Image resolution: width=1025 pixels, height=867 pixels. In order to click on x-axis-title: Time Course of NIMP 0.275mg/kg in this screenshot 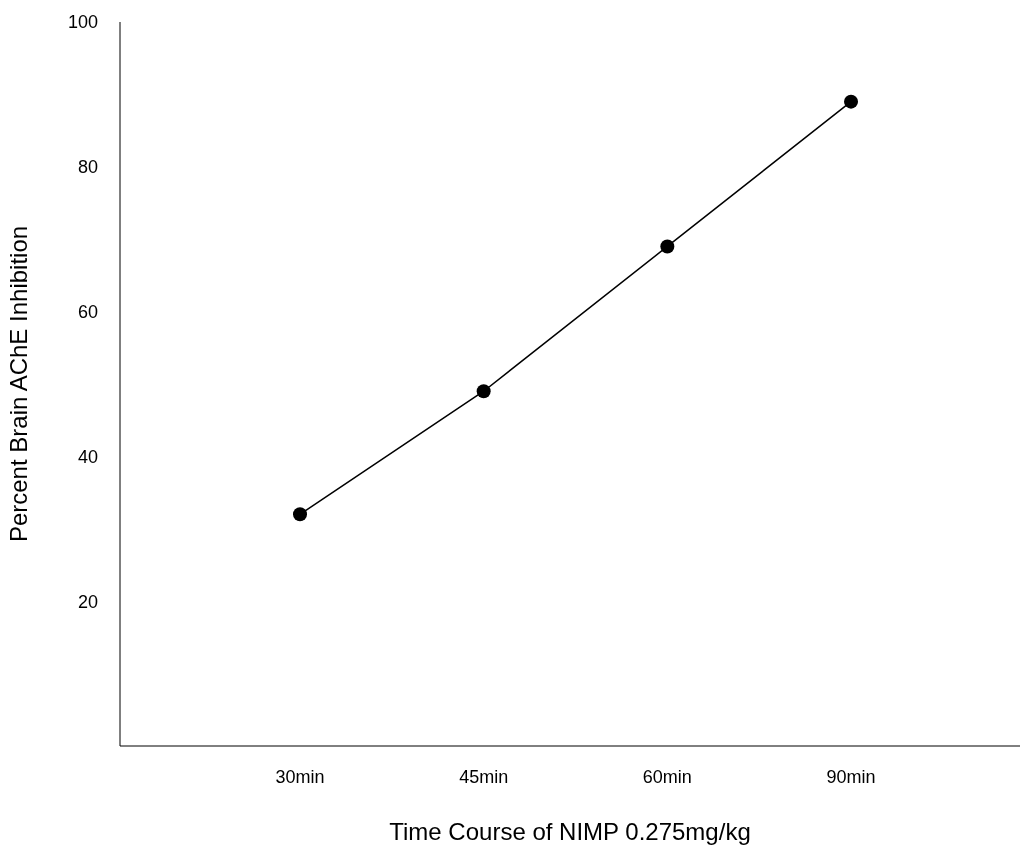, I will do `click(570, 831)`.